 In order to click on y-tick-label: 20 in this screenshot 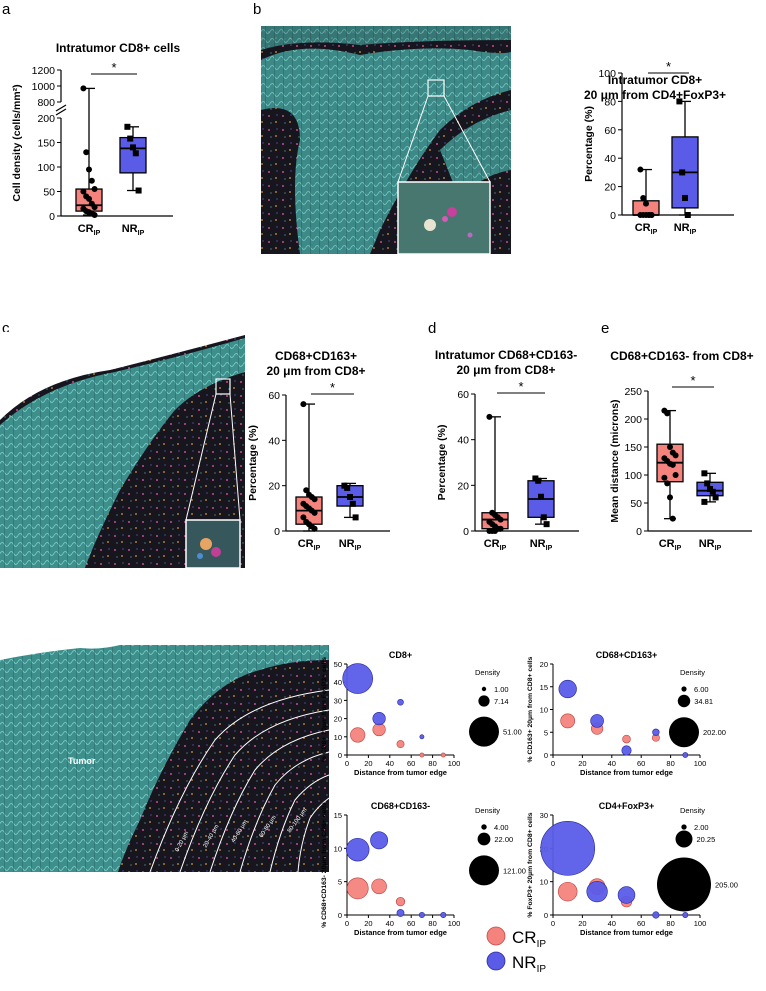, I will do `click(338, 719)`.